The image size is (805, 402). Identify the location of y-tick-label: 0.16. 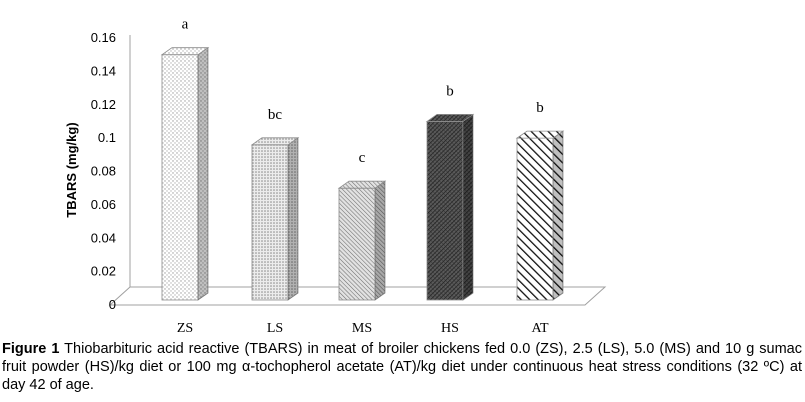
(103, 37).